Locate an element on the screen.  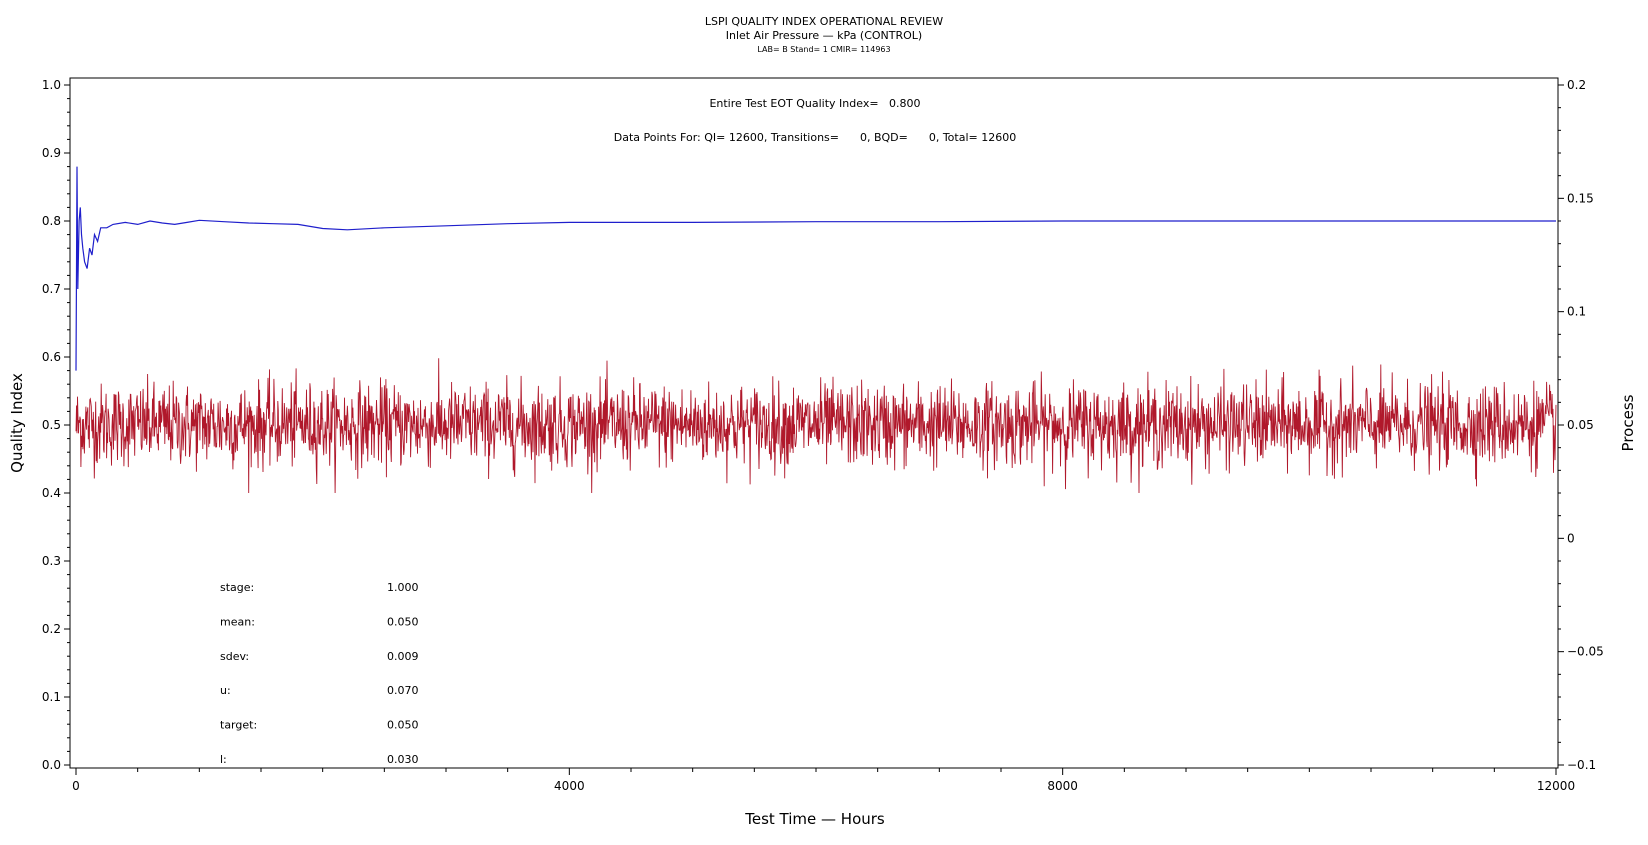
y-tick-label: 0.7 is located at coordinates (51, 289).